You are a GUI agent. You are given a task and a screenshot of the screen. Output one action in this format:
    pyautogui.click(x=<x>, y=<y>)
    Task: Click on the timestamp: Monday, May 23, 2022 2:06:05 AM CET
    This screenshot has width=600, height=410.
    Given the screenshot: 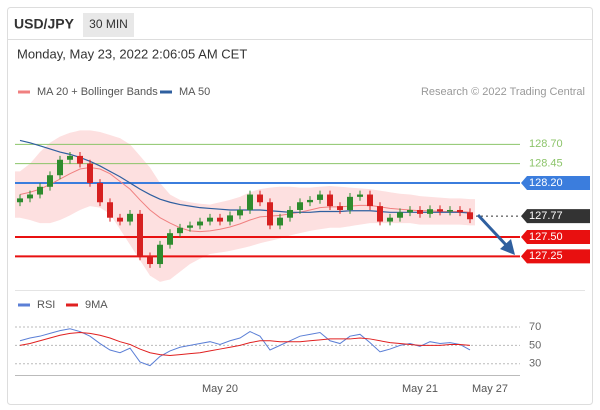 What is the action you would take?
    pyautogui.click(x=132, y=53)
    